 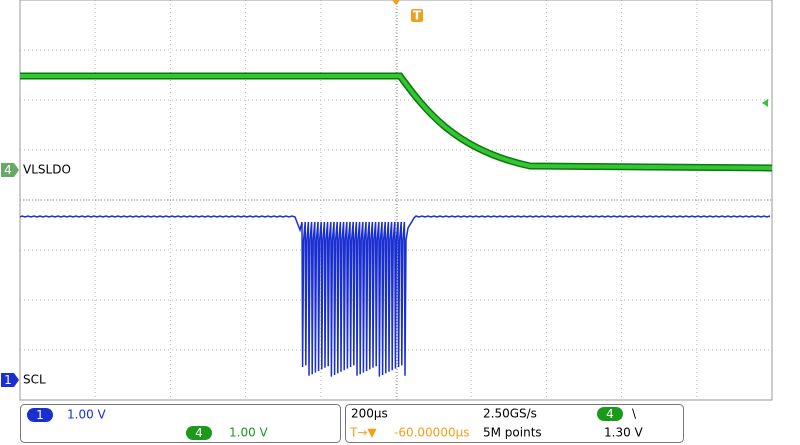 I want to click on trigger-source-label: 4, so click(x=610, y=414).